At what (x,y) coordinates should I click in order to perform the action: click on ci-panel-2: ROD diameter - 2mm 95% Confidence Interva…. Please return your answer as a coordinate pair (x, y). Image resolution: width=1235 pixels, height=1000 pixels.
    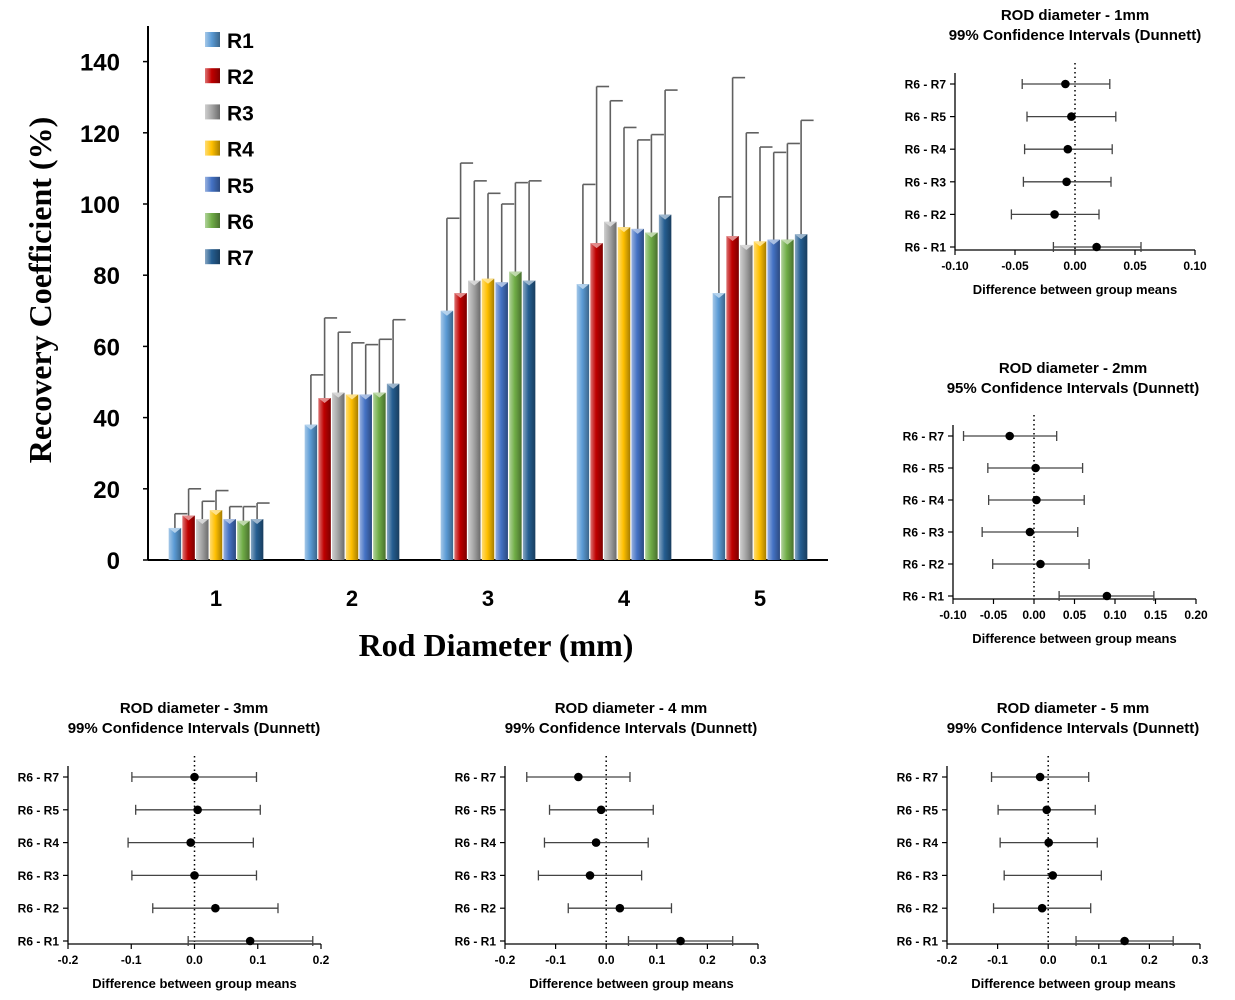
    Looking at the image, I should click on (1055, 503).